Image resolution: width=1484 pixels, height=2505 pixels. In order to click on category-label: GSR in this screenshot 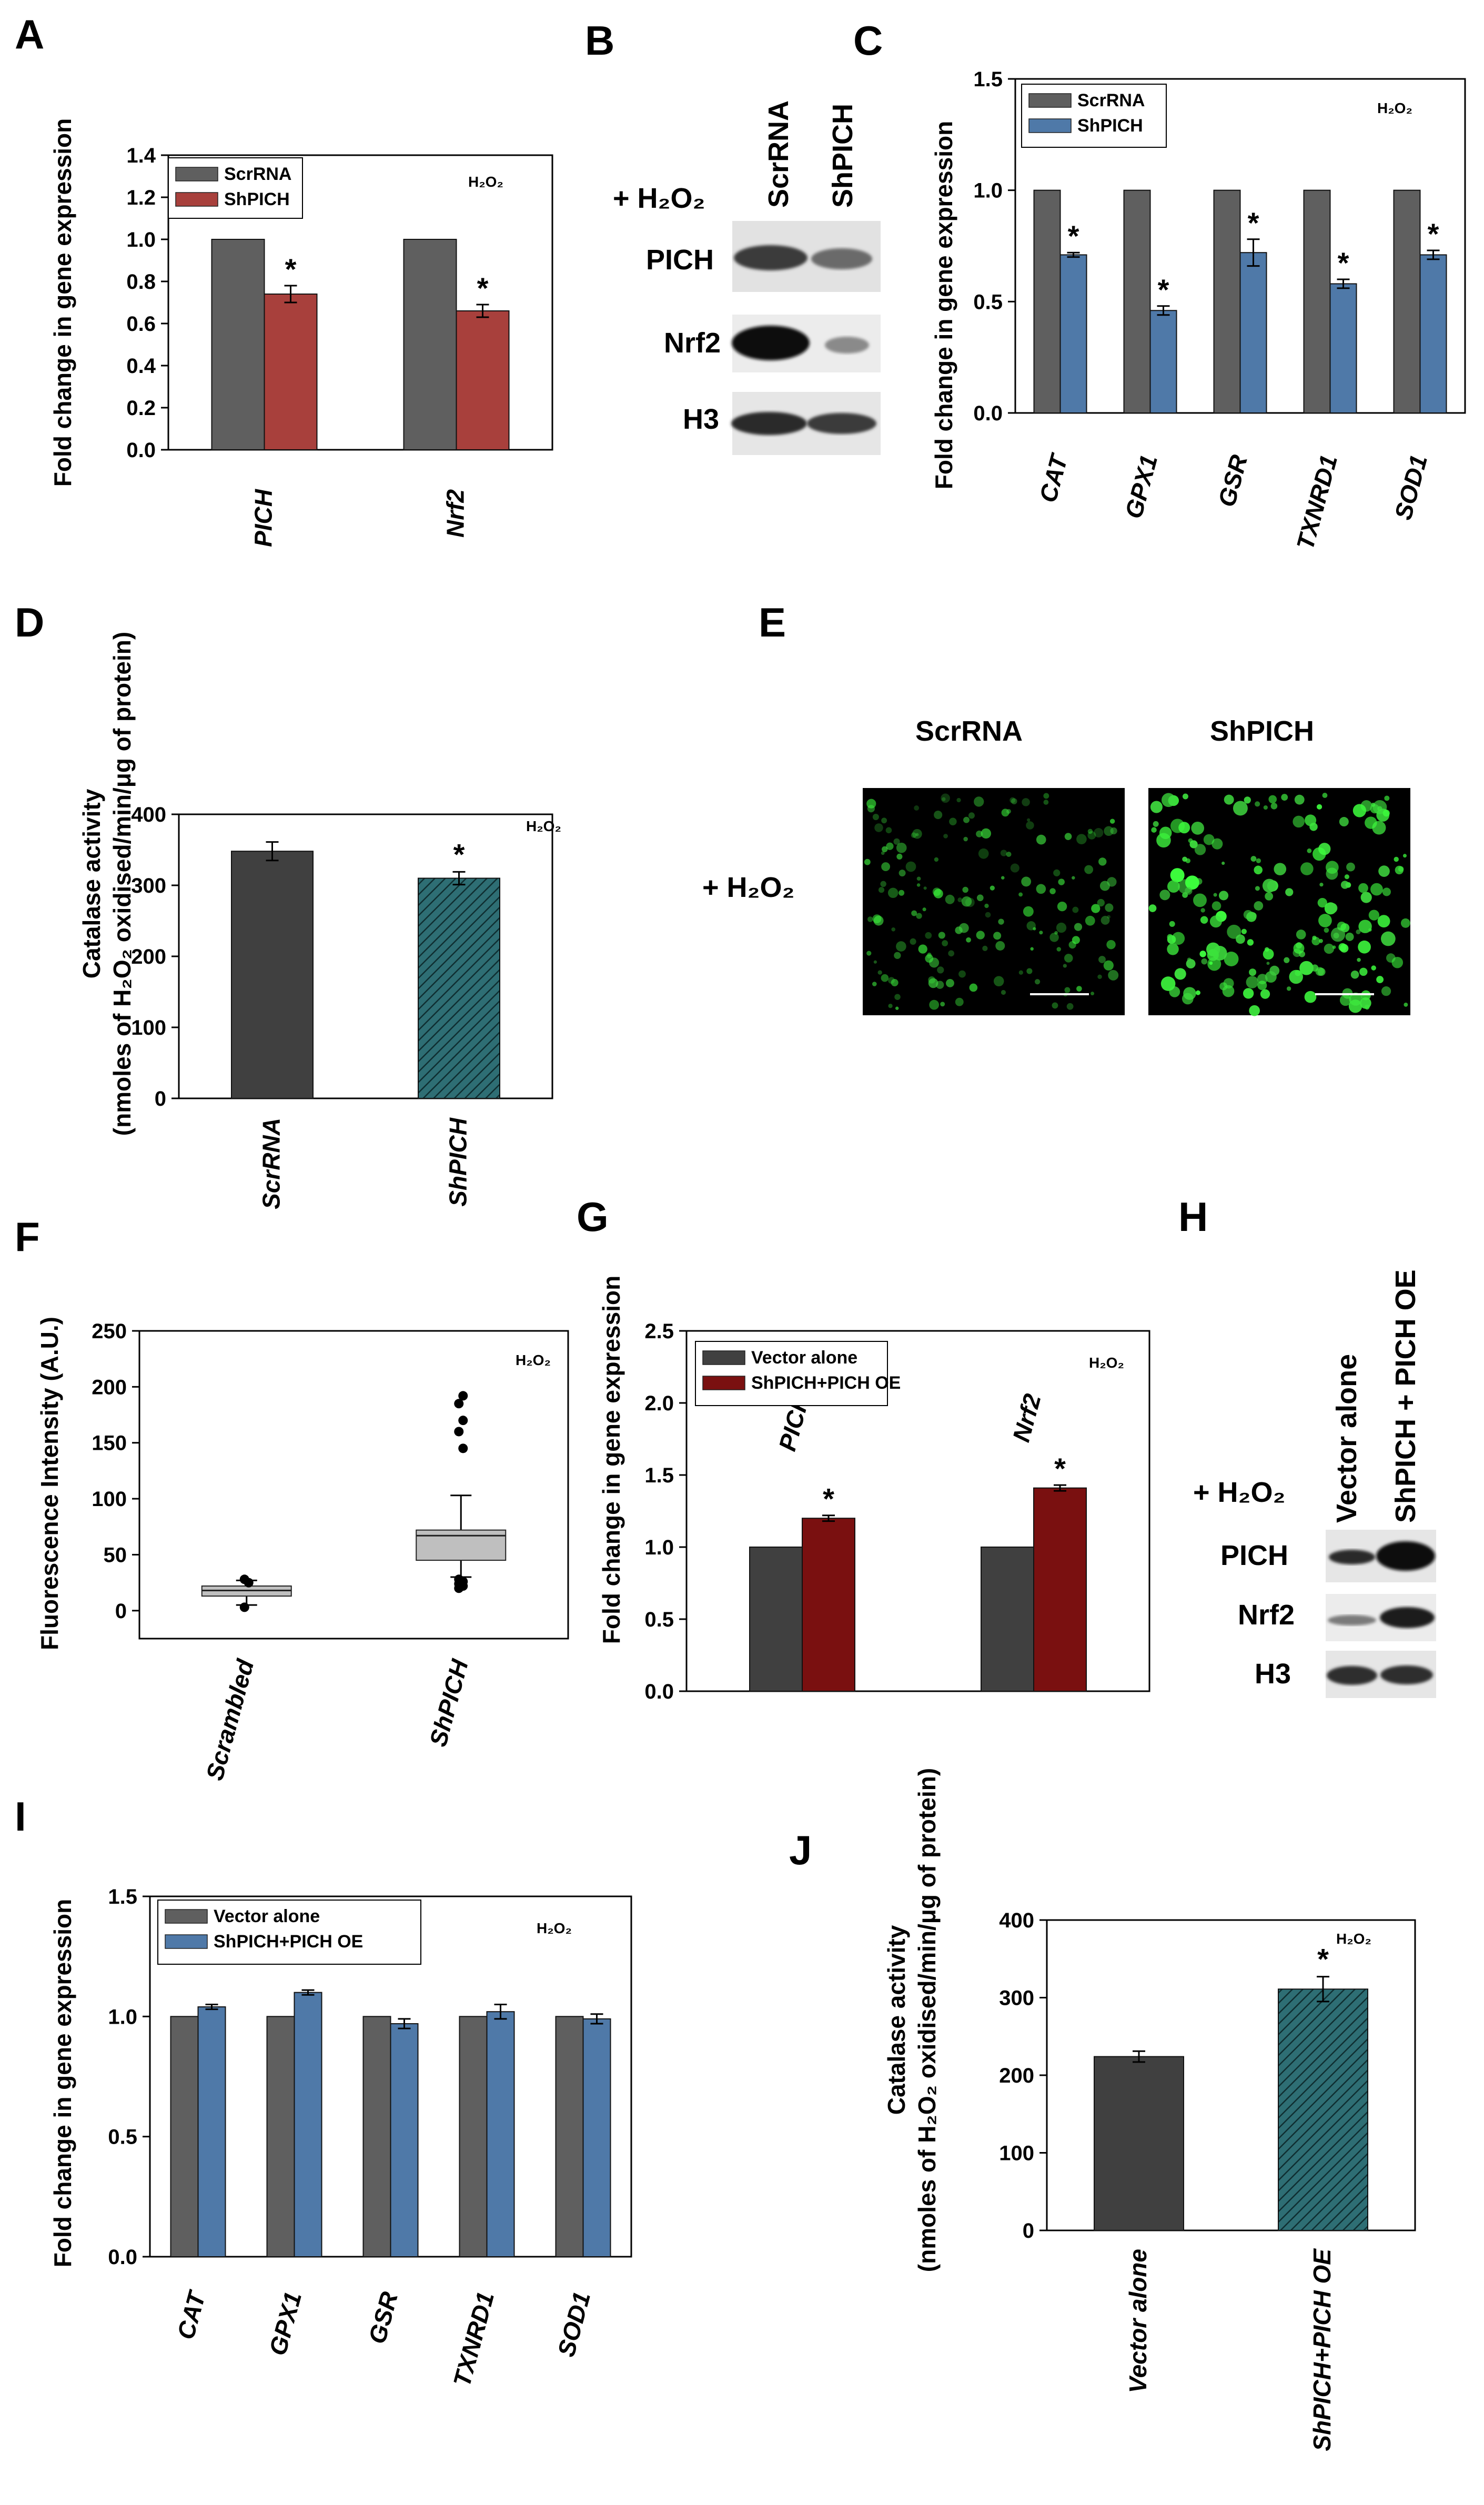, I will do `click(1233, 481)`.